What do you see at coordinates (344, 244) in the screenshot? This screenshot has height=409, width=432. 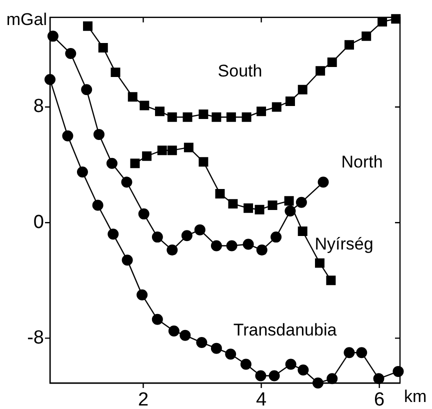 I see `series-label: Nyírség` at bounding box center [344, 244].